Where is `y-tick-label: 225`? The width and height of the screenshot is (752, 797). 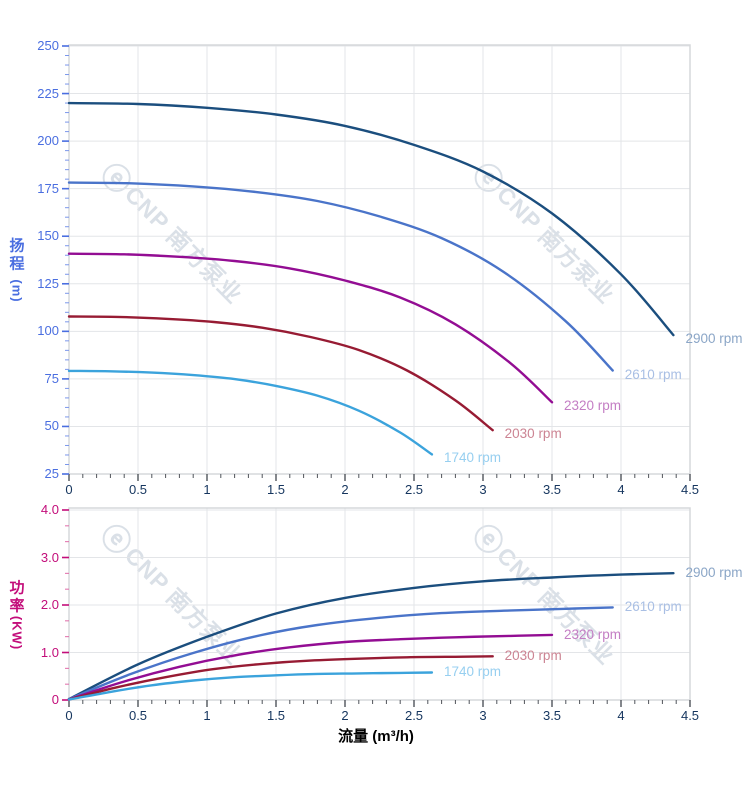
y-tick-label: 225 is located at coordinates (48, 93).